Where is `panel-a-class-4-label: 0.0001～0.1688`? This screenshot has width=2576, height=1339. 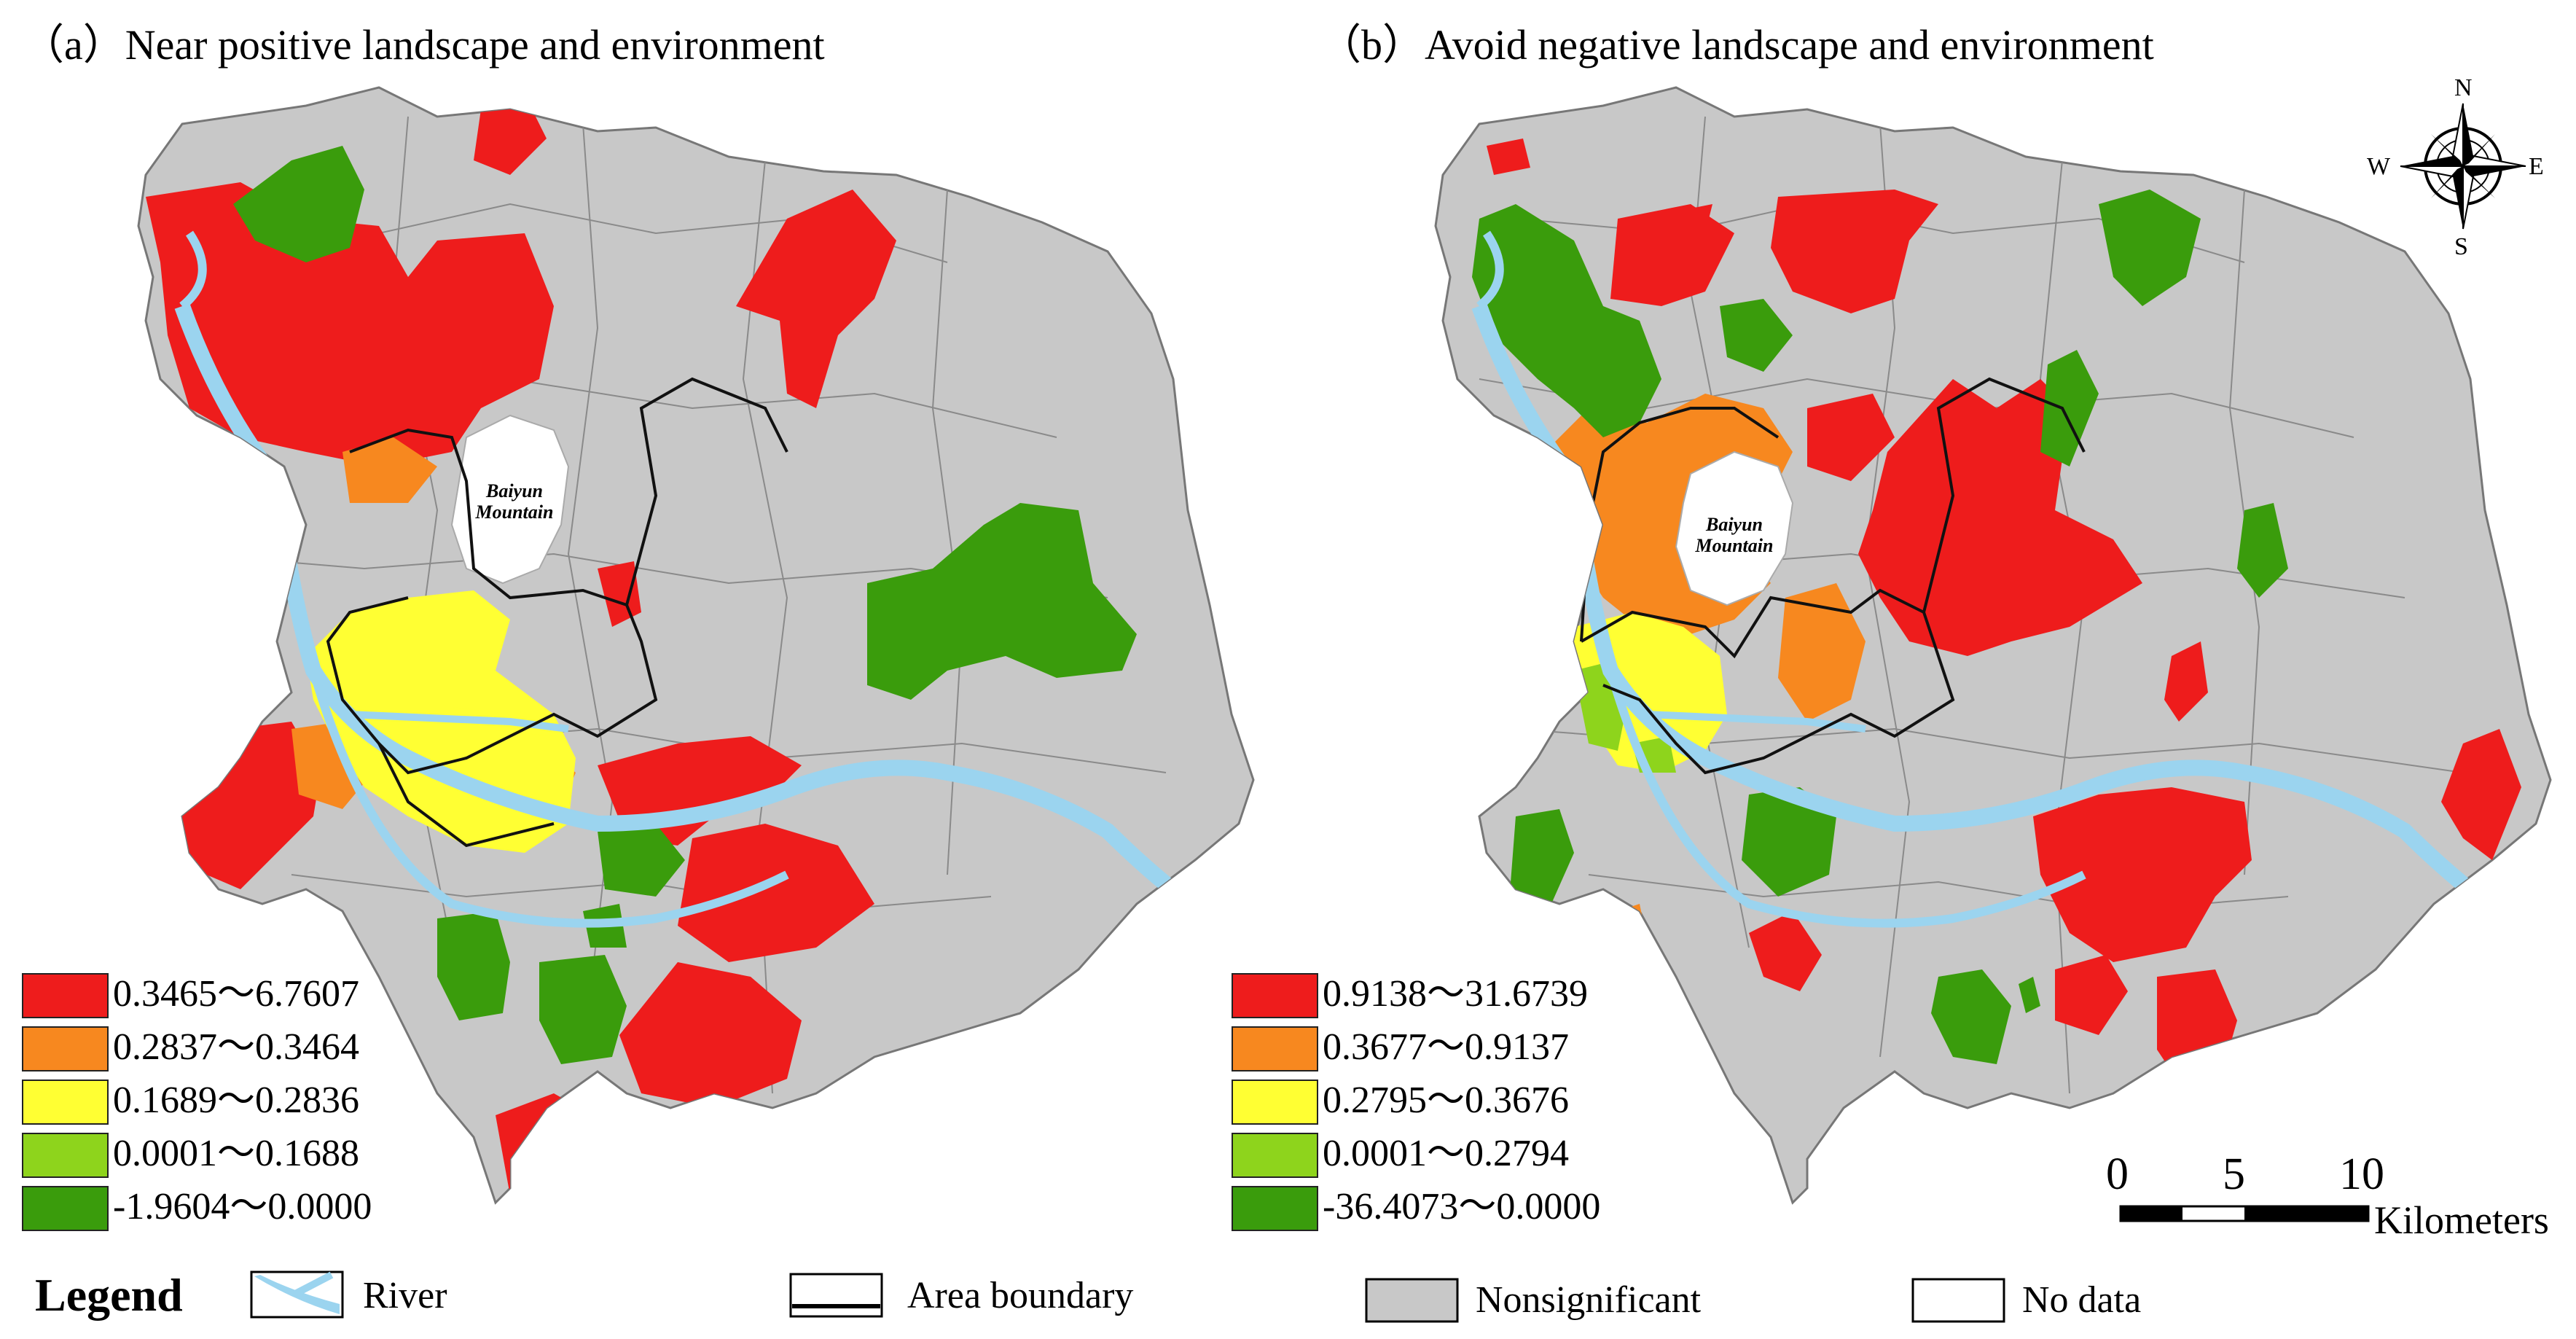
panel-a-class-4-label: 0.0001～0.1688 is located at coordinates (236, 1153).